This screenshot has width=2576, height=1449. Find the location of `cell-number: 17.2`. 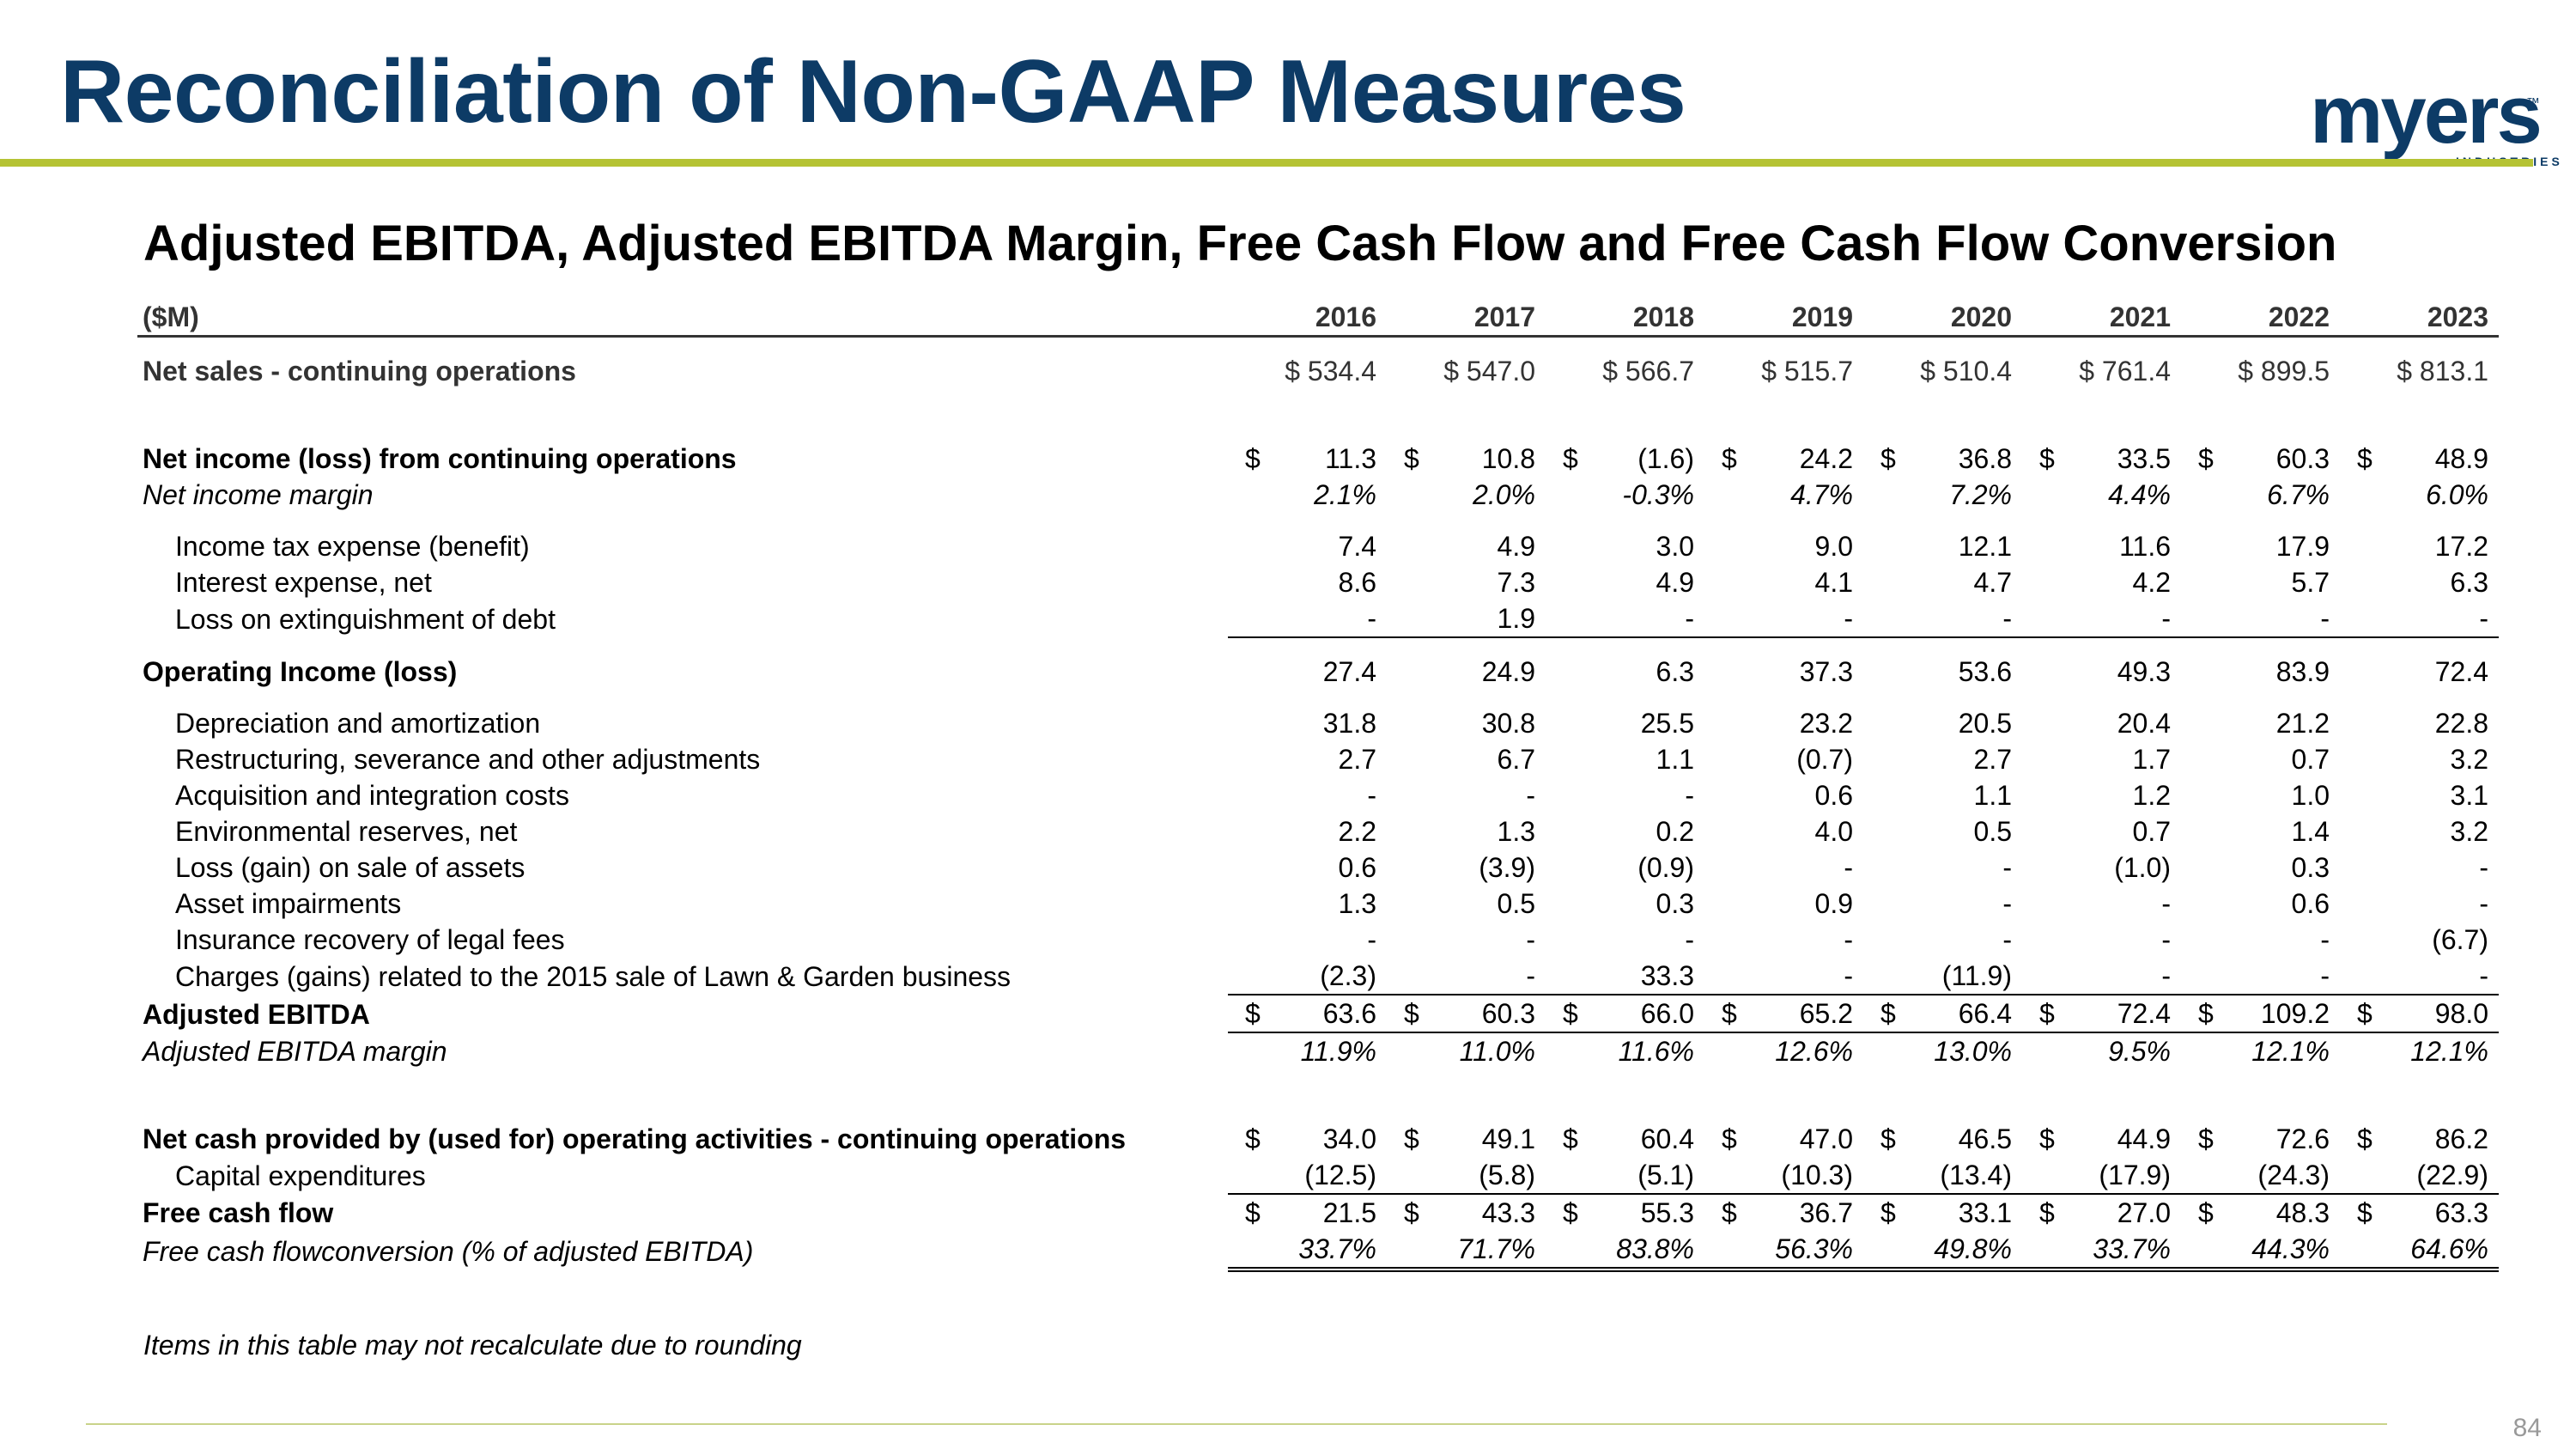

cell-number: 17.2 is located at coordinates (2461, 546).